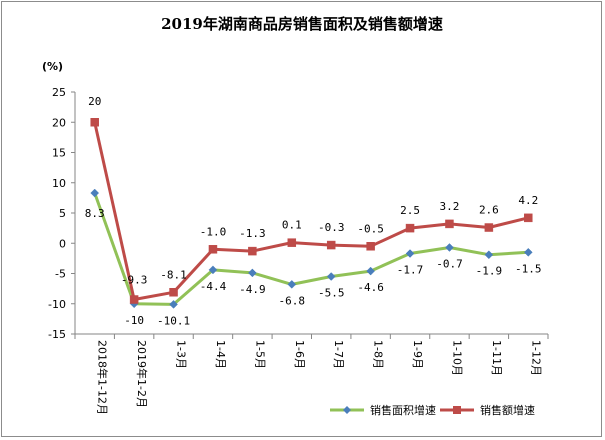 This screenshot has height=440, width=605. Describe the element at coordinates (302, 24) in the screenshot. I see `chart-title: 2019年湖南商品房销售面积及销售额增速` at that location.